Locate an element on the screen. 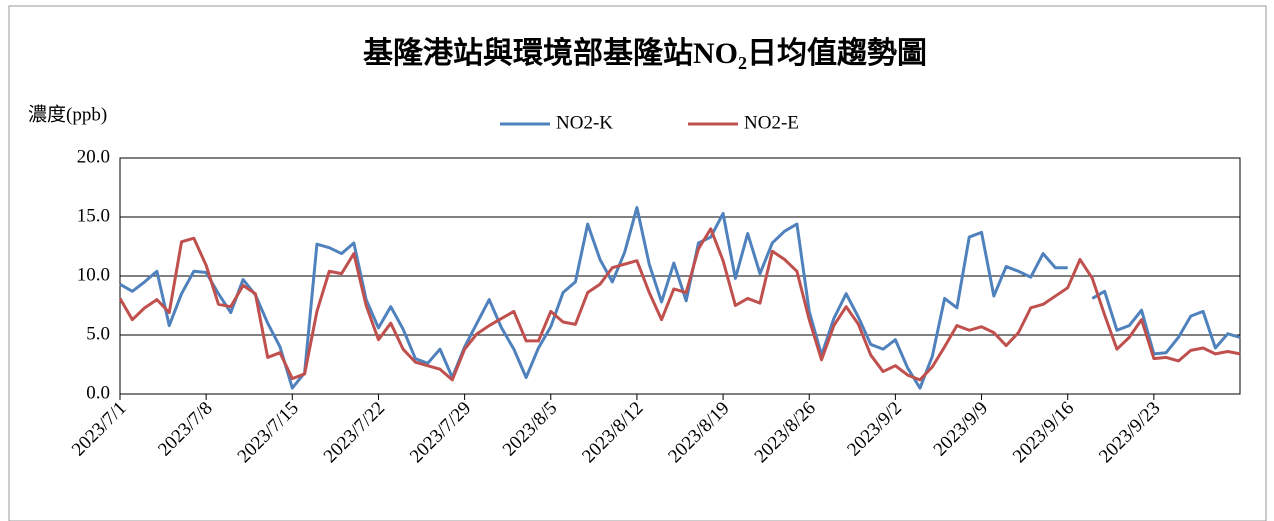 Image resolution: width=1274 pixels, height=521 pixels. y-tick-label: 0.0 is located at coordinates (98, 392).